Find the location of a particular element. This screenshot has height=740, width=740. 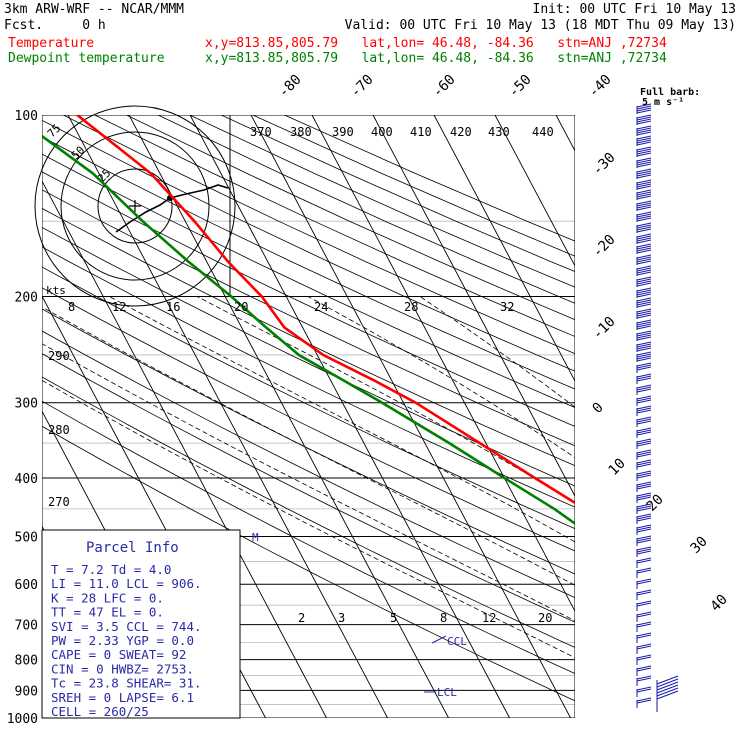

isotherm-label: -50 is located at coordinates (520, 86).